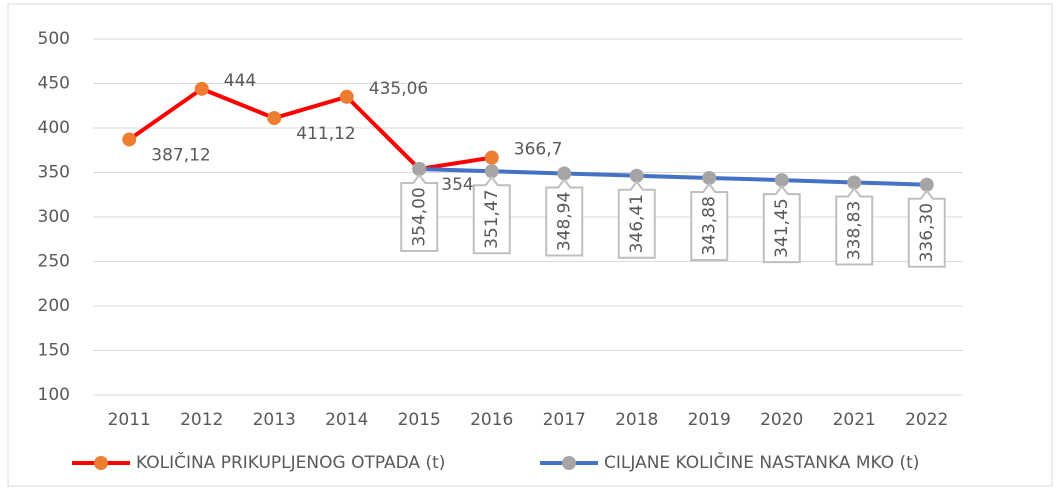 The width and height of the screenshot is (1056, 488). Describe the element at coordinates (926, 420) in the screenshot. I see `x-tick-label: 2022` at that location.